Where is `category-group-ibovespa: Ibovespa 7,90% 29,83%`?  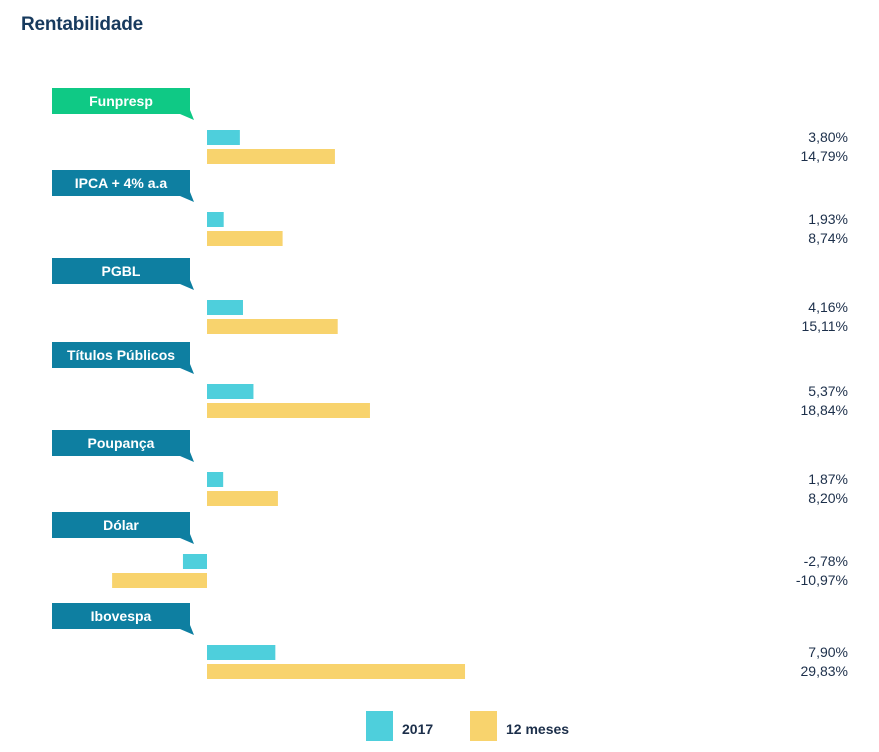
category-group-ibovespa: Ibovespa 7,90% 29,83% is located at coordinates (450, 641).